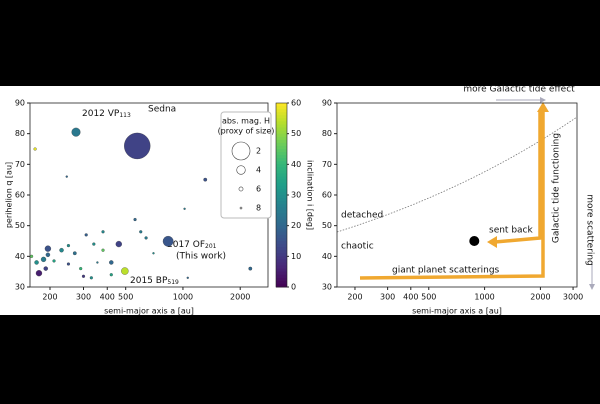  I want to click on x-tick-label: 400, so click(107, 297).